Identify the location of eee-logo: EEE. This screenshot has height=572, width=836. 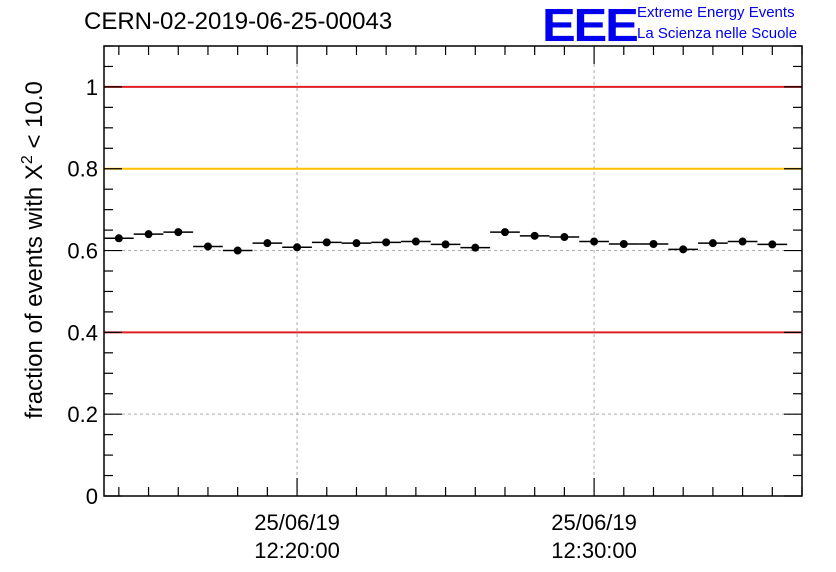
(590, 25).